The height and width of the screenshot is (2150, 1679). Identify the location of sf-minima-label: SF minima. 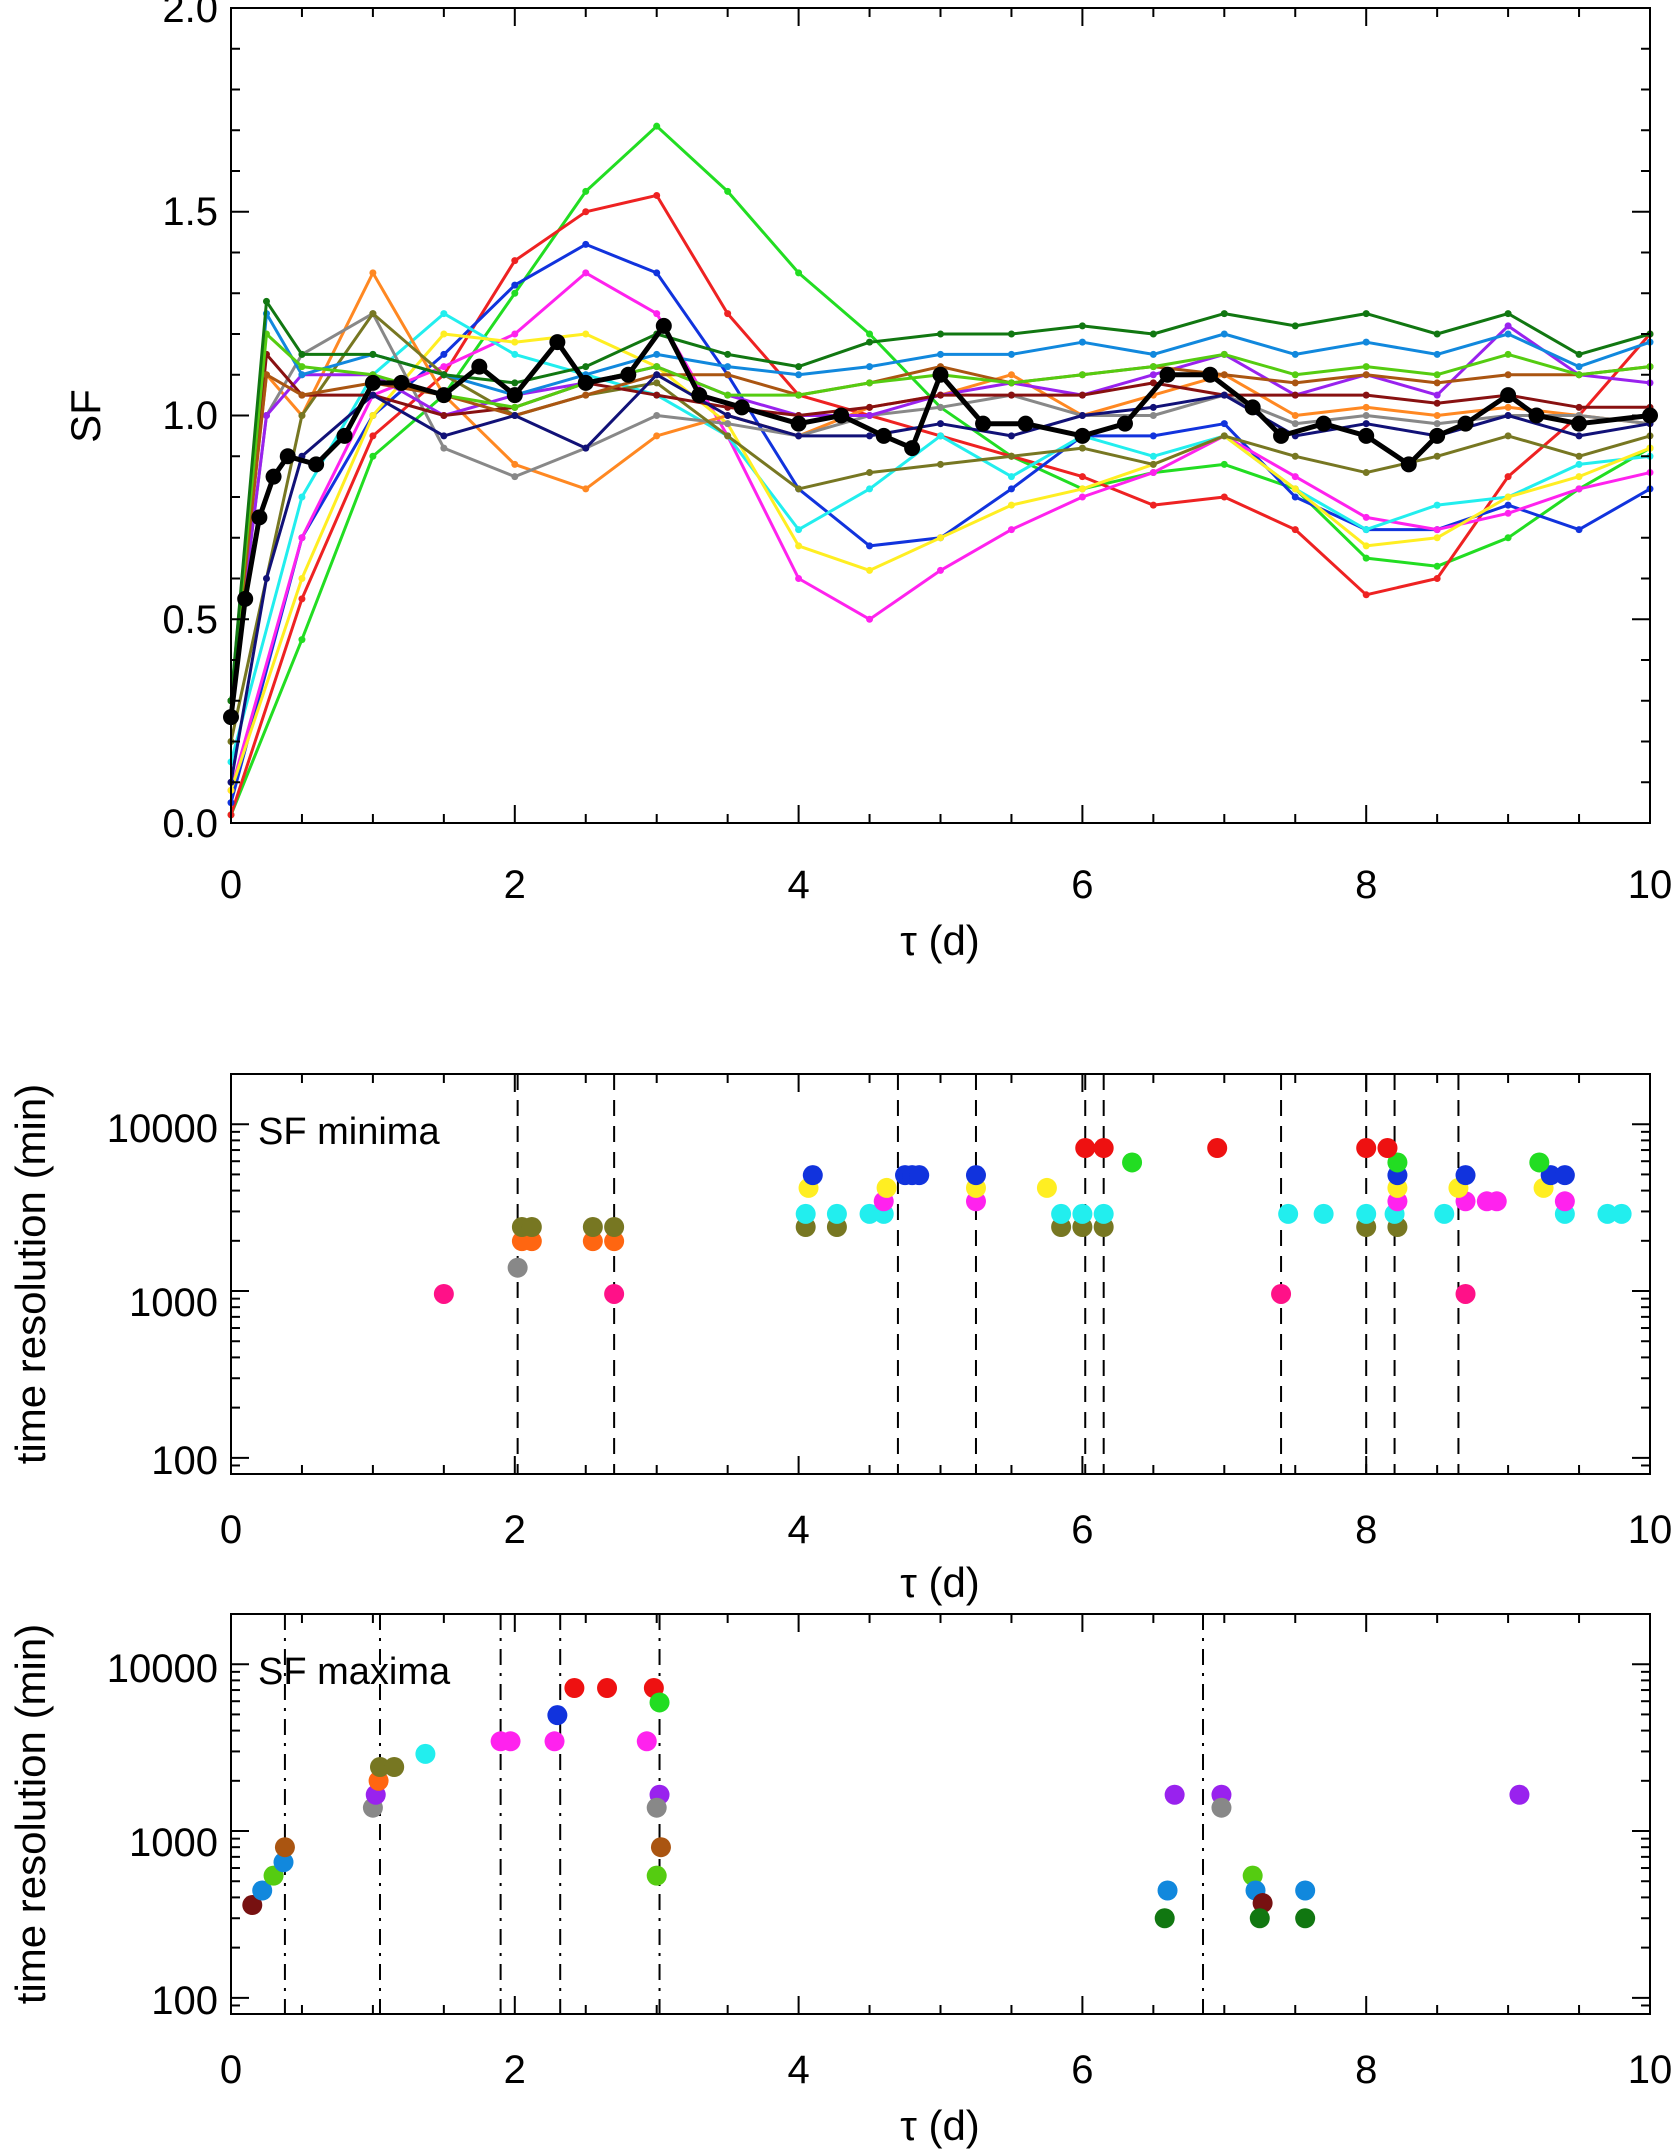
(349, 1132).